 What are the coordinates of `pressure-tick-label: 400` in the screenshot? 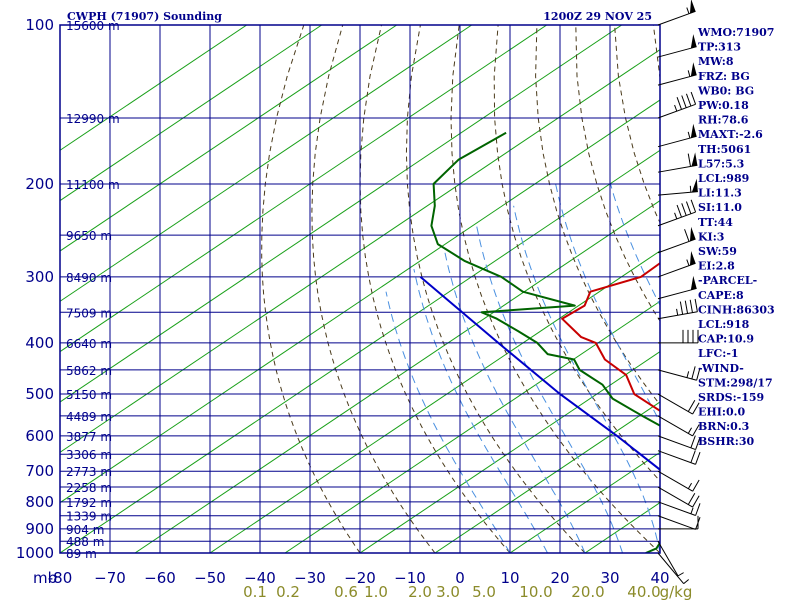 It's located at (39, 343).